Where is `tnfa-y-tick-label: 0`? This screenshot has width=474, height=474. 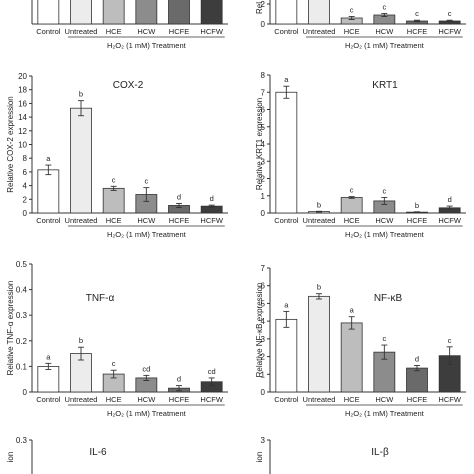 tnfa-y-tick-label: 0 is located at coordinates (25, 392).